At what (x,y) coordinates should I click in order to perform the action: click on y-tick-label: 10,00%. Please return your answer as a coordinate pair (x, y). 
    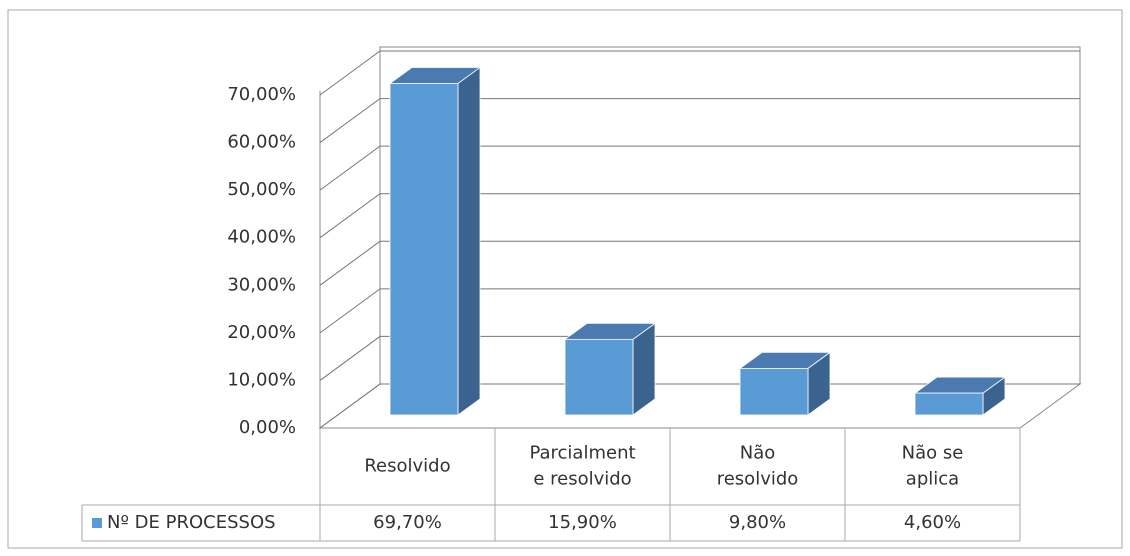
    Looking at the image, I should click on (261, 379).